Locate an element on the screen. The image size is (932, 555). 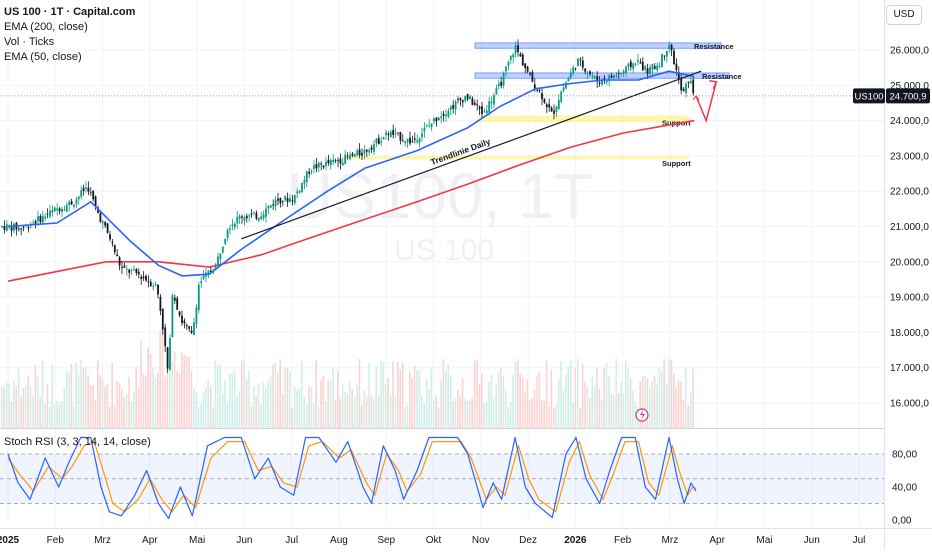
stoch-k-line is located at coordinates (352, 477).